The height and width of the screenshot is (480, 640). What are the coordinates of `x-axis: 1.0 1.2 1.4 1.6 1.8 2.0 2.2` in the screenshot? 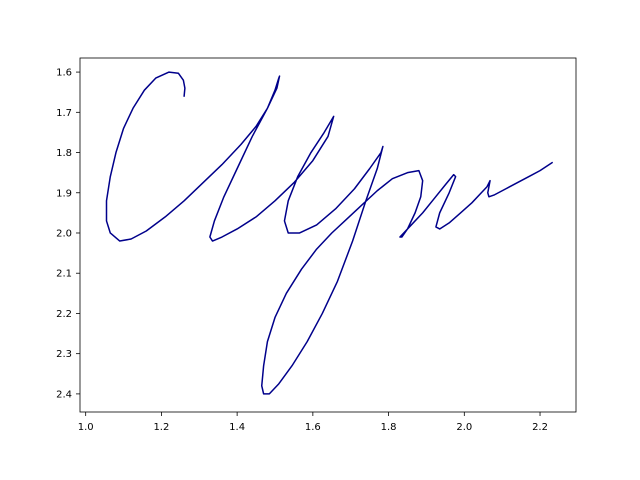 It's located at (313, 422).